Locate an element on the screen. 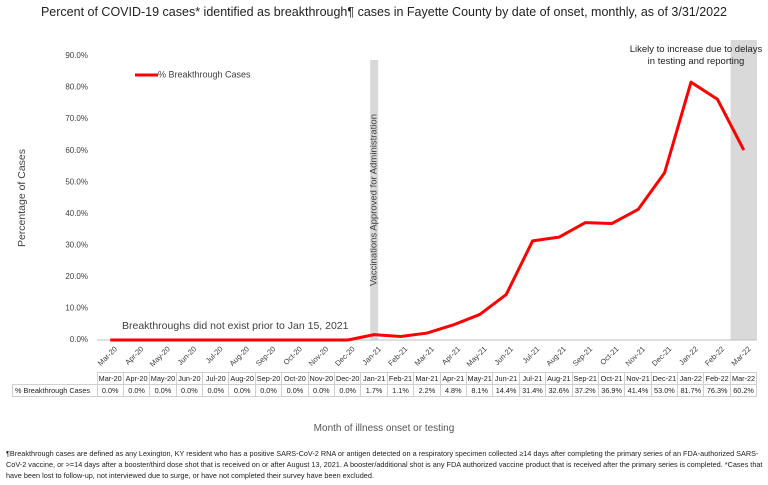  x-tick-label: Sep-20 is located at coordinates (265, 355).